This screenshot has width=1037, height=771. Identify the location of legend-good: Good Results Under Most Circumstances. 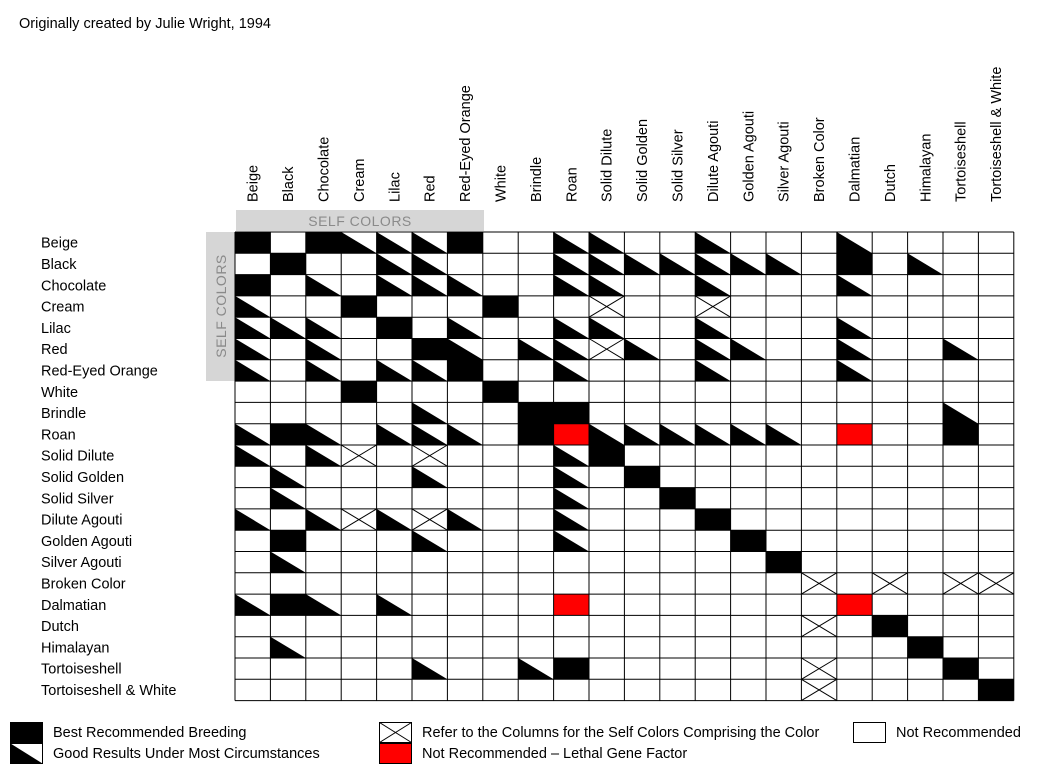
(165, 753).